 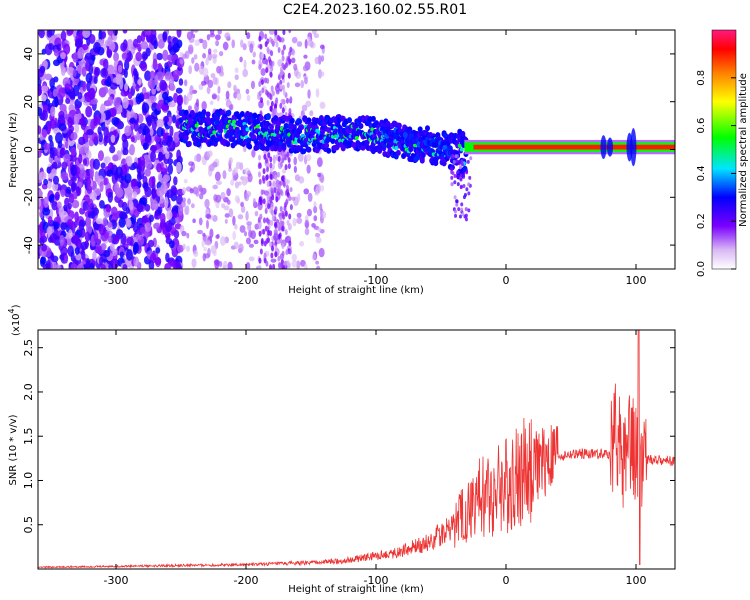 What do you see at coordinates (16, 324) in the screenshot?
I see `snr-y-scale-base: (x10` at bounding box center [16, 324].